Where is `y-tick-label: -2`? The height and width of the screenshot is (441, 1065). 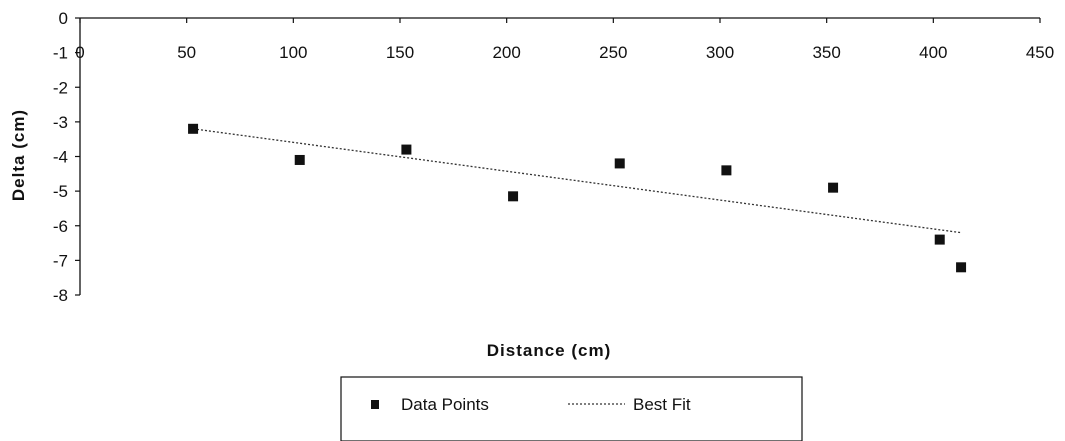 y-tick-label: -2 is located at coordinates (60, 87).